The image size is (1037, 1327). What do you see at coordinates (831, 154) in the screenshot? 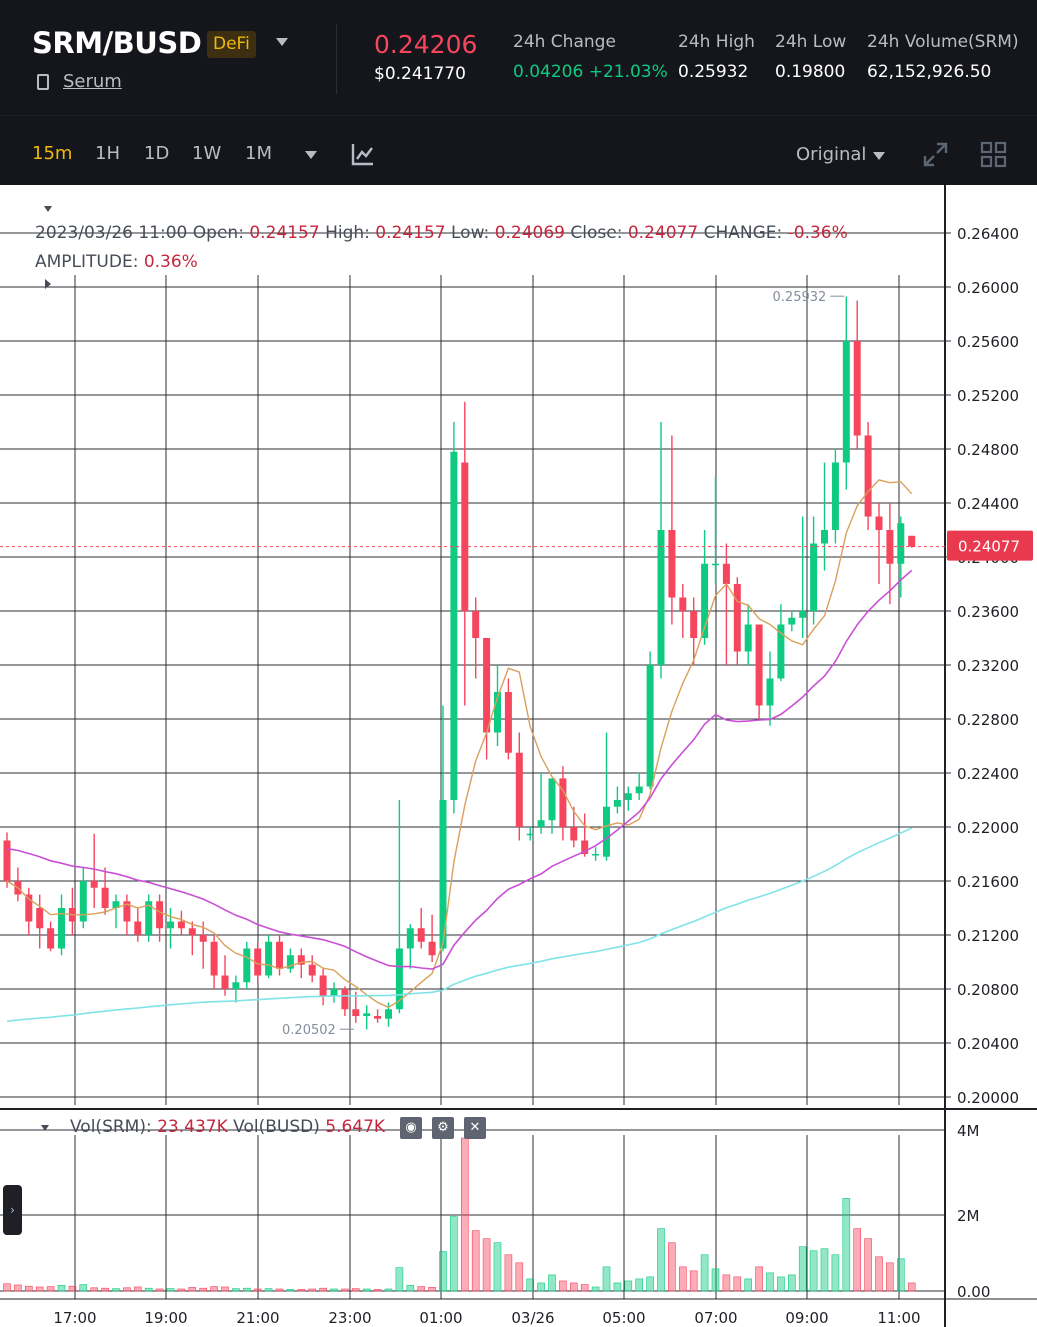
I see `view-mode-select: Original` at bounding box center [831, 154].